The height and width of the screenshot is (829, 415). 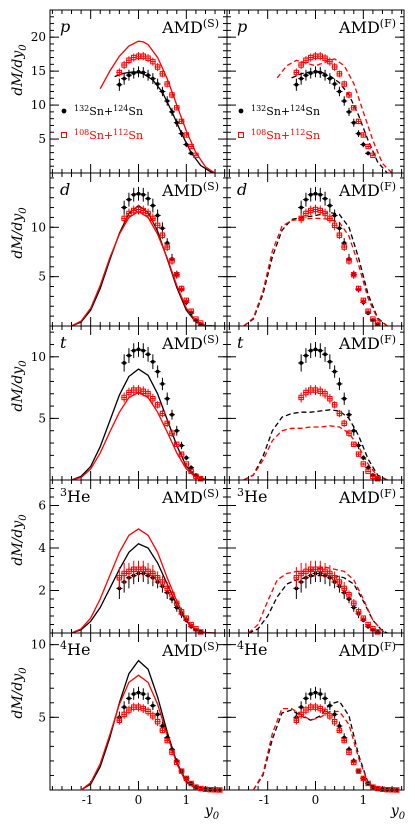 What do you see at coordinates (255, 496) in the screenshot?
I see `particle-symbol: He` at bounding box center [255, 496].